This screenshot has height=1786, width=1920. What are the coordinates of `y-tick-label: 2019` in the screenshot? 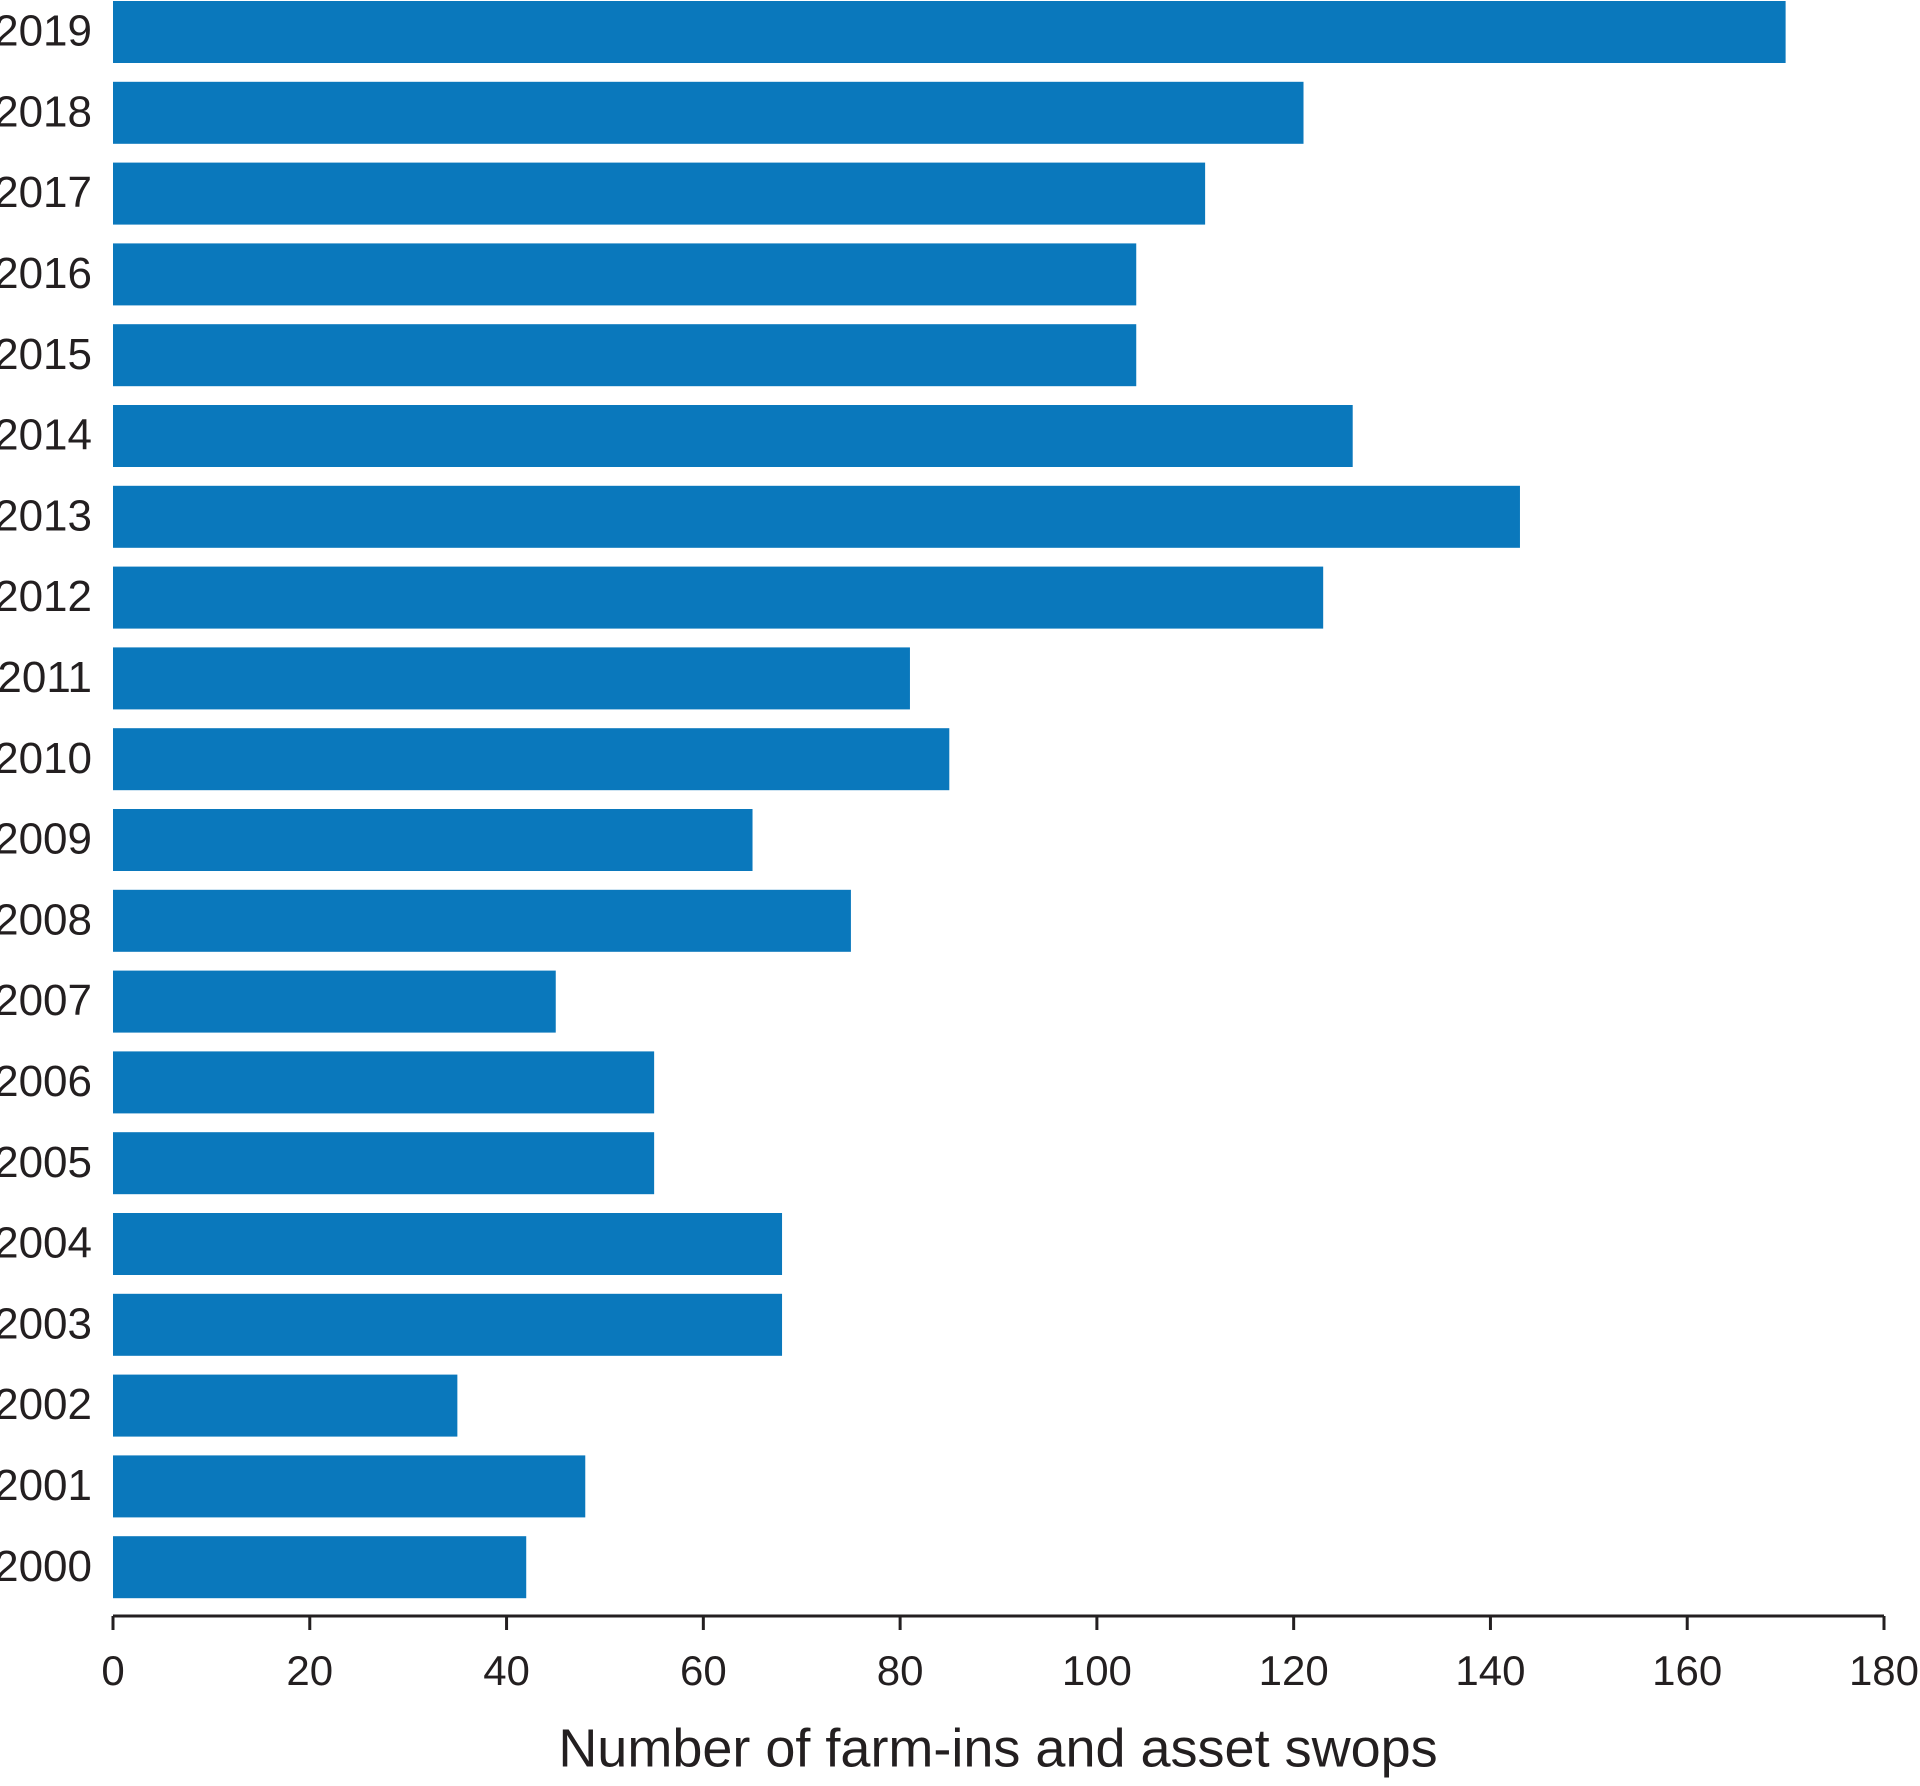 It's located at (46, 31).